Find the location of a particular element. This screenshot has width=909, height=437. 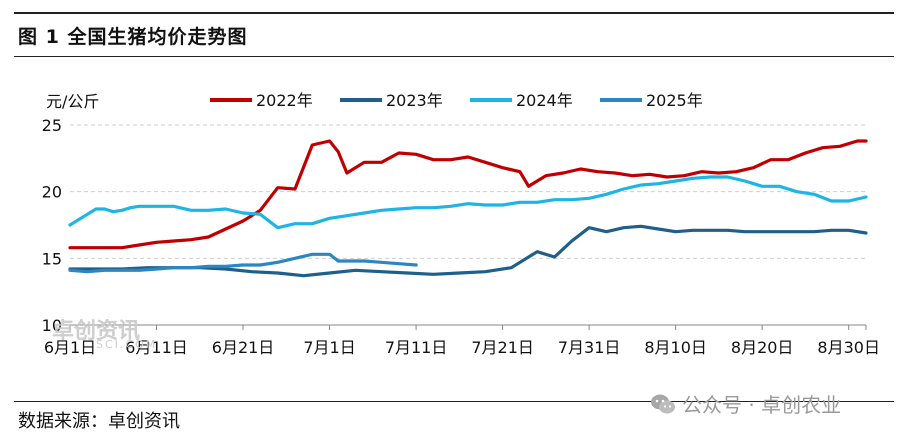

y-tick-label: 25 is located at coordinates (52, 125).